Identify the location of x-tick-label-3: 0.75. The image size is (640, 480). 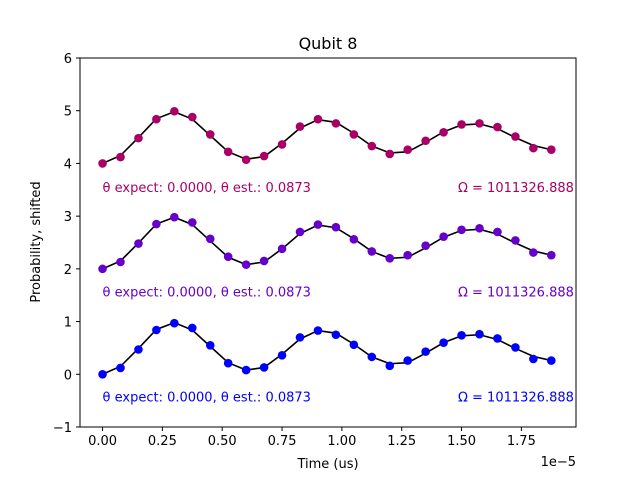
(282, 441).